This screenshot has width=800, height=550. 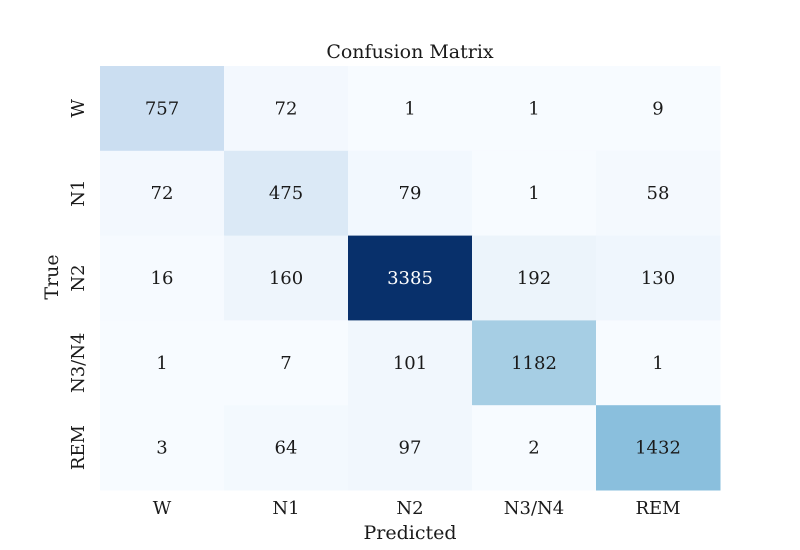 I want to click on cell-value-label: 101, so click(x=410, y=363).